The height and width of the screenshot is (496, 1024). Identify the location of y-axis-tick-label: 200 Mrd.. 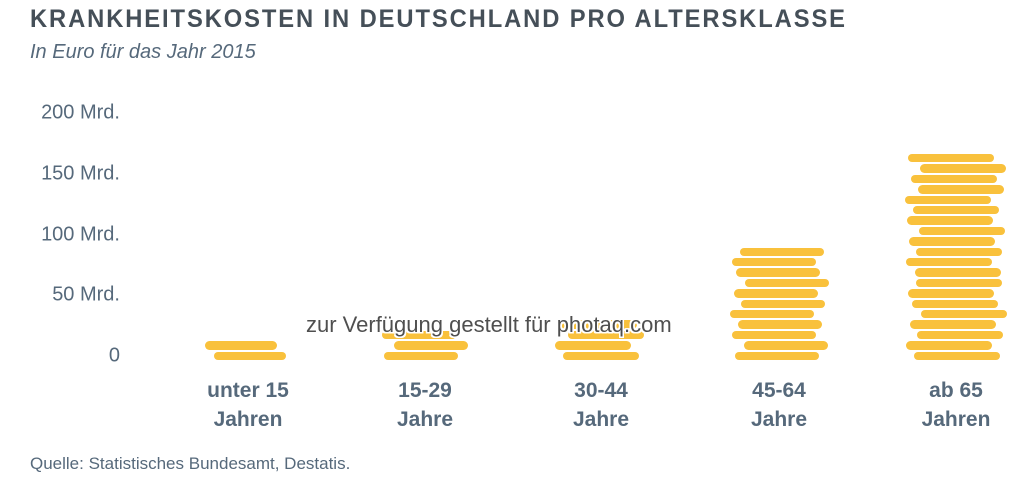
(80, 112).